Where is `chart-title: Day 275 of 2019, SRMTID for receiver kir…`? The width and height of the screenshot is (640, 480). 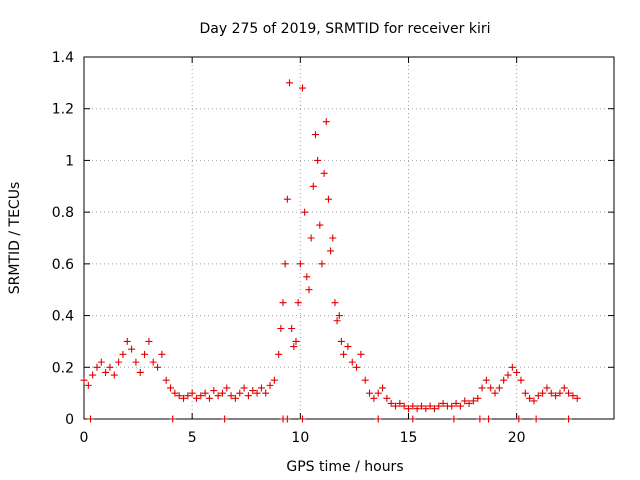 chart-title: Day 275 of 2019, SRMTID for receiver kir… is located at coordinates (344, 29).